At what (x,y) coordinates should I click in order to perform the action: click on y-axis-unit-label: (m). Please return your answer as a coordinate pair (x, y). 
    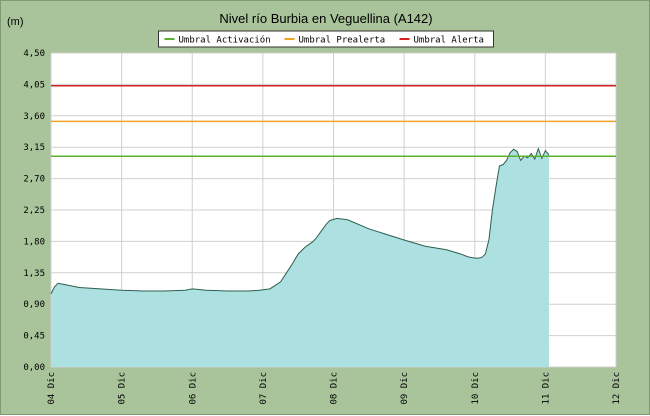
    Looking at the image, I should click on (15, 22).